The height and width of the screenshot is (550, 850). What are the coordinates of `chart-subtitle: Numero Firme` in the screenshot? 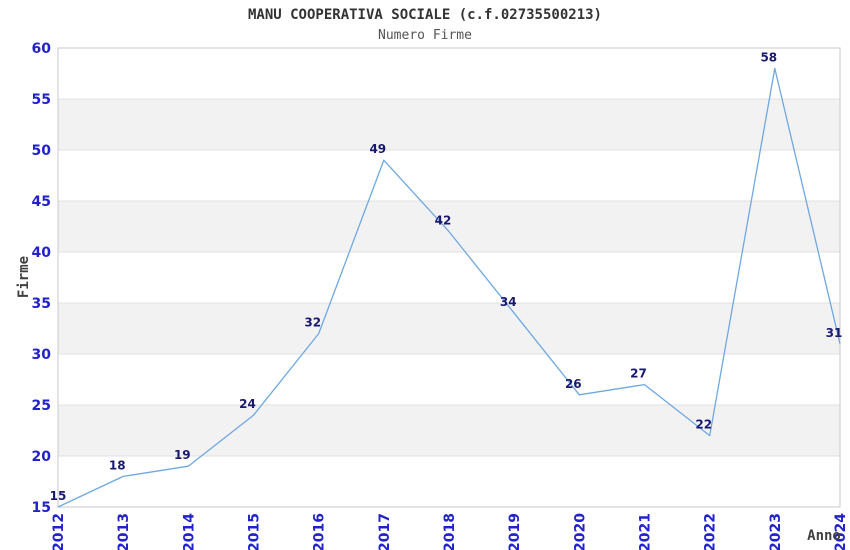 It's located at (425, 35).